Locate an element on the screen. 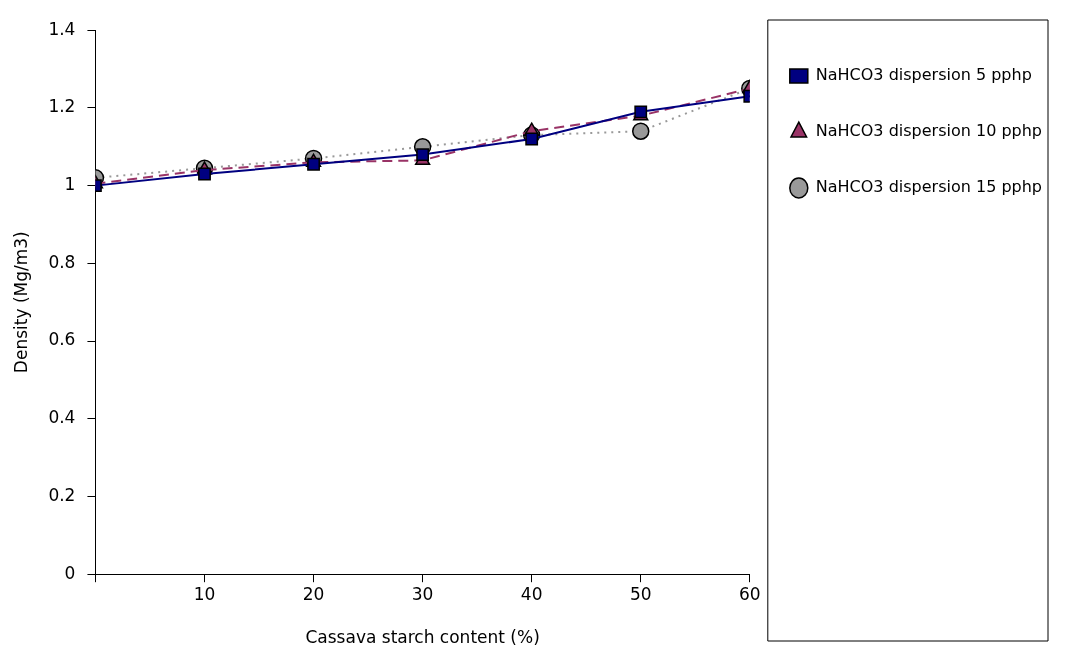  x-tick-label: 40 is located at coordinates (531, 593).